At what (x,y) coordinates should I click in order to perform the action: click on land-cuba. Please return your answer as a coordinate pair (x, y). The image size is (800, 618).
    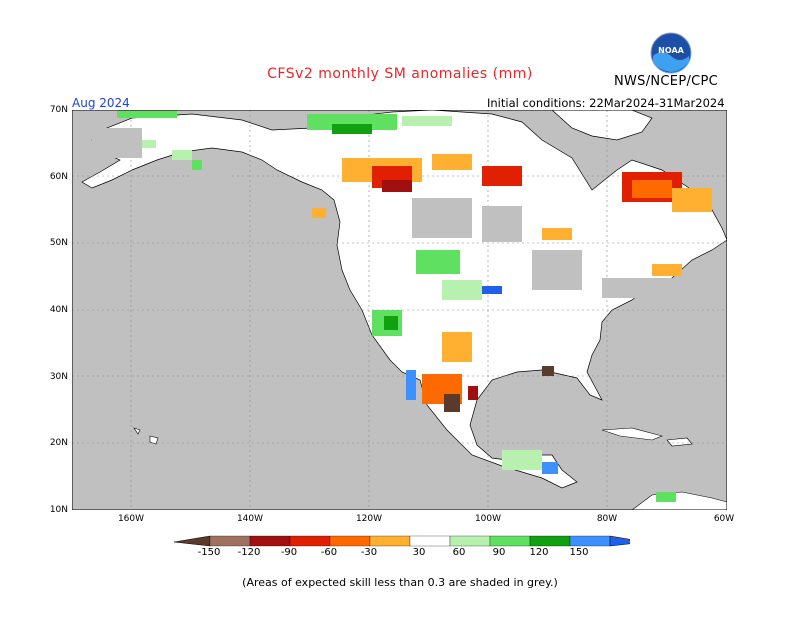
    Looking at the image, I should click on (632, 434).